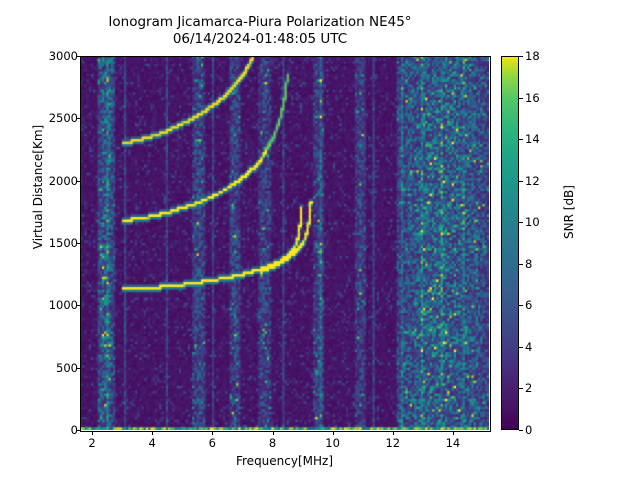 The height and width of the screenshot is (480, 640). What do you see at coordinates (532, 180) in the screenshot?
I see `colorbar-tick-label: 12` at bounding box center [532, 180].